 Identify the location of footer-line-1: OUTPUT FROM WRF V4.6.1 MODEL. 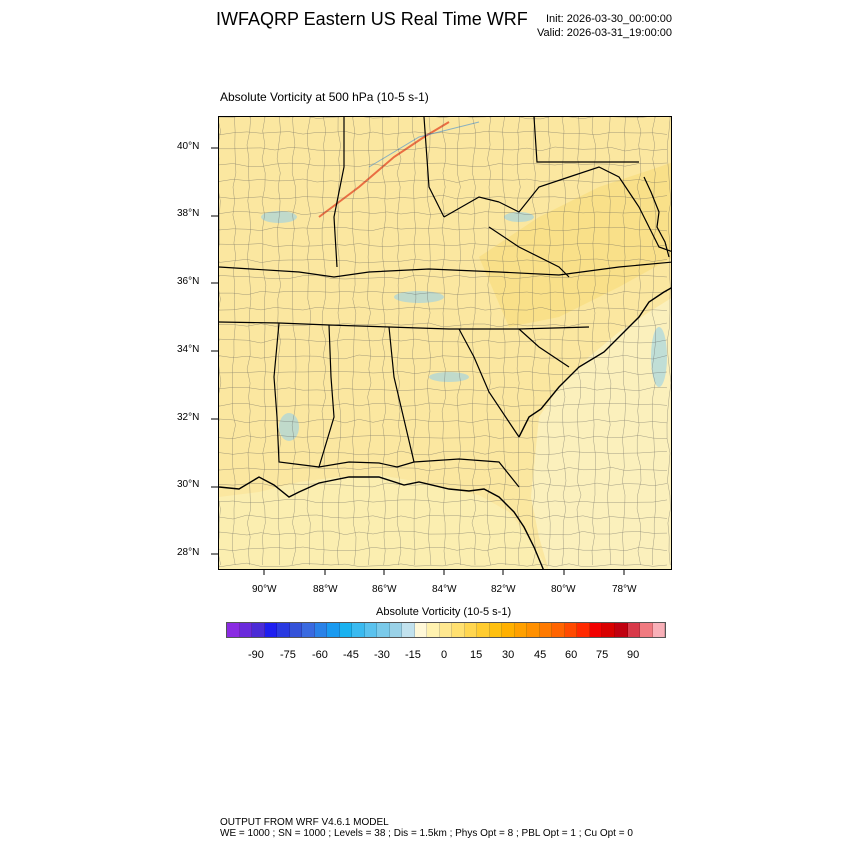
(304, 822).